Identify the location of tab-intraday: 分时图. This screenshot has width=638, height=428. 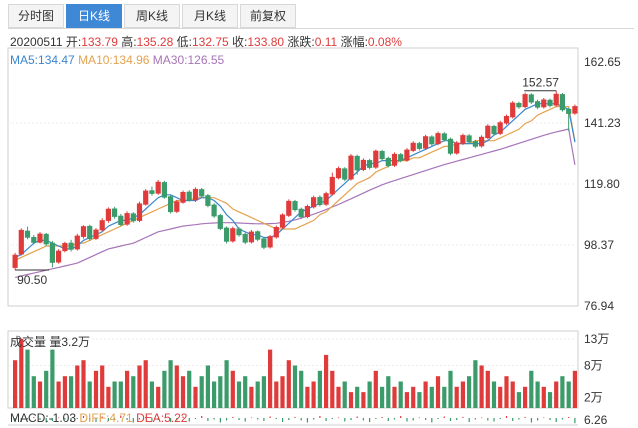
(36, 16).